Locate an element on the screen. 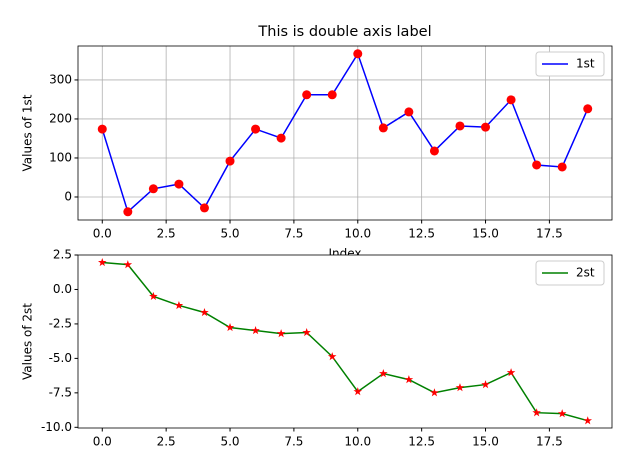 This screenshot has height=461, width=633. y-tick-label: 0.0 is located at coordinates (62, 289).